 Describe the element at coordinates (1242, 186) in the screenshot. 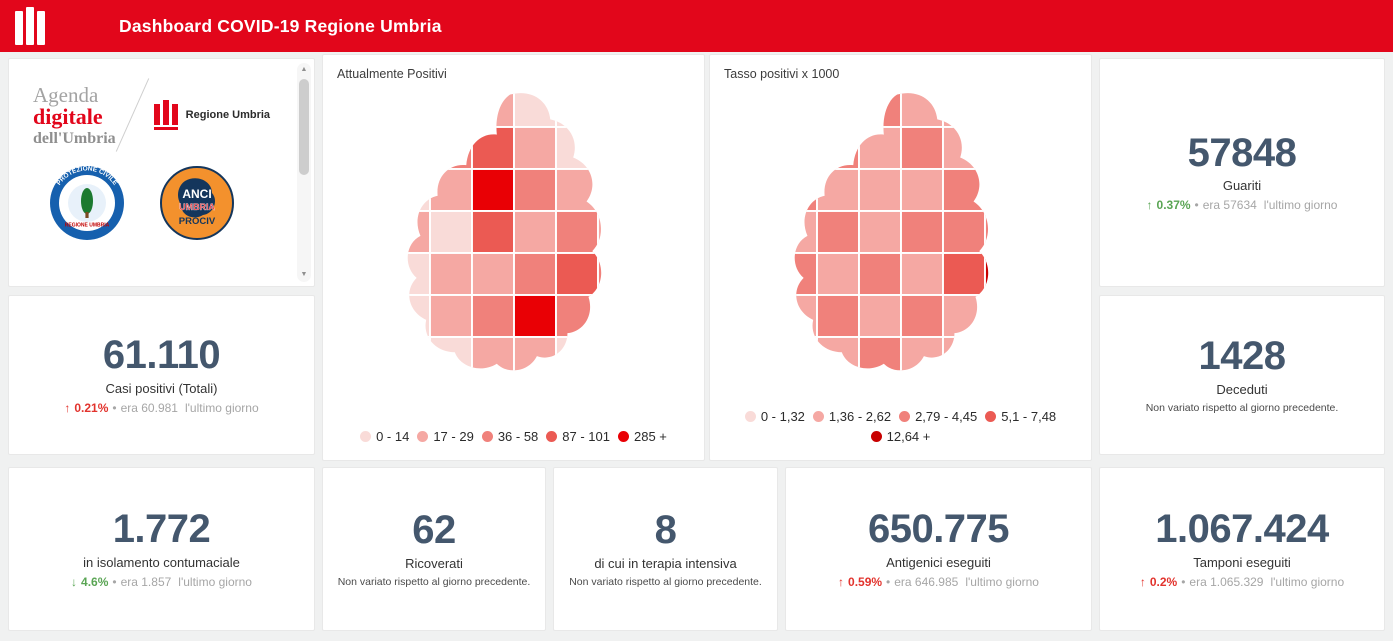

I see `stat-label: Guariti` at that location.